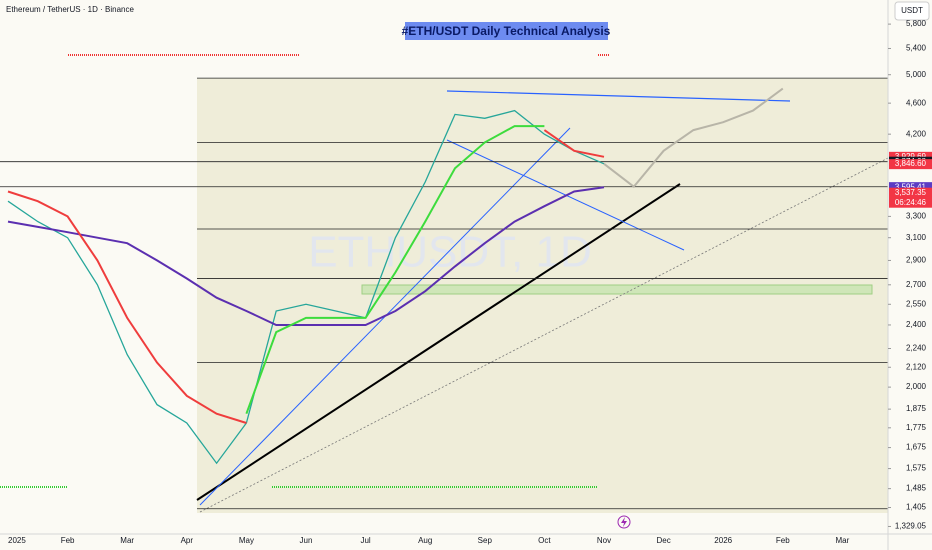 Image resolution: width=932 pixels, height=550 pixels. What do you see at coordinates (916, 427) in the screenshot?
I see `y-tick-label: 1,775` at bounding box center [916, 427].